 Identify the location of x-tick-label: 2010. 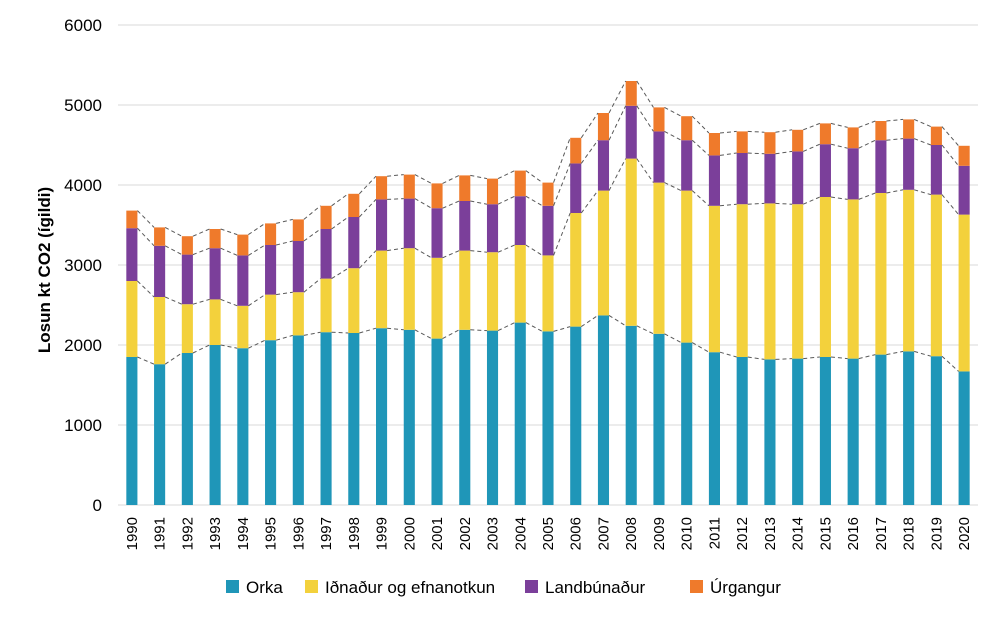
(687, 533).